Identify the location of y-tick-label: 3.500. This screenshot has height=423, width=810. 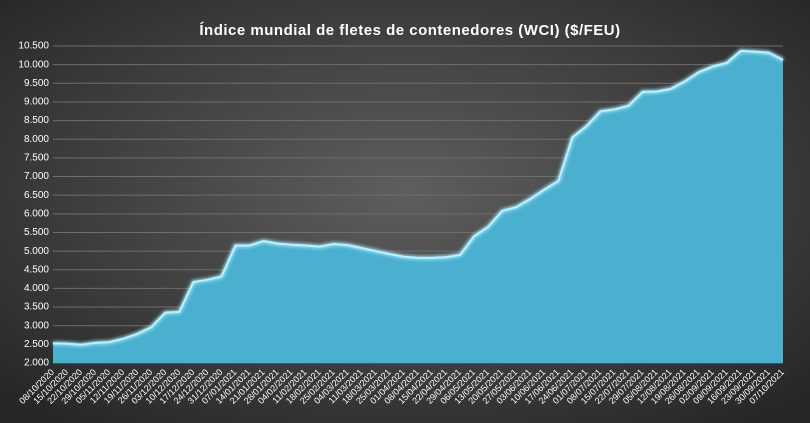
(36, 307).